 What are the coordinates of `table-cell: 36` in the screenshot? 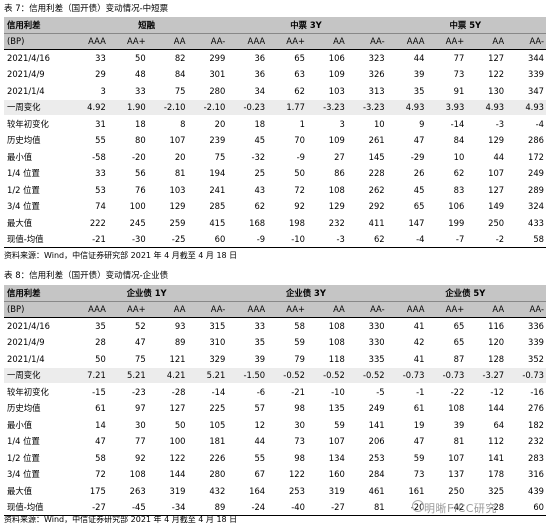 It's located at (247, 58).